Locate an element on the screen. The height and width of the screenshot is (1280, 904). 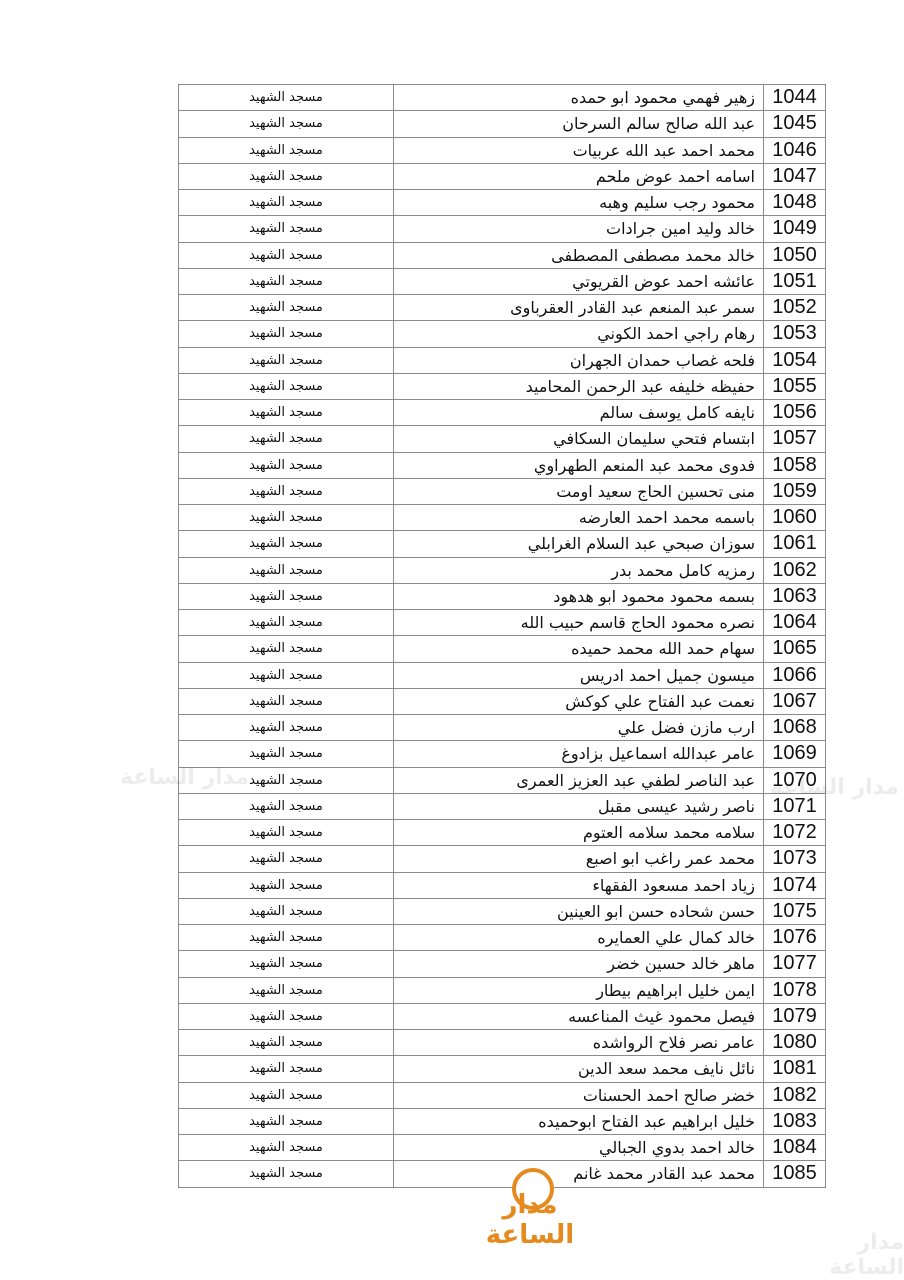
table-row: 1068 ارب مازن فضل علي مسجد الشهيد is located at coordinates (502, 727).